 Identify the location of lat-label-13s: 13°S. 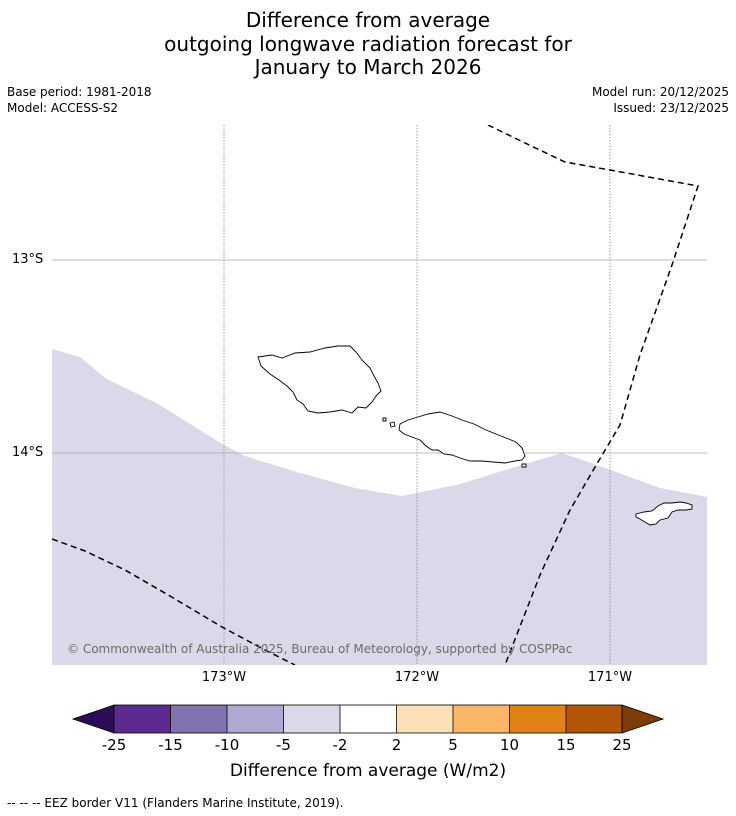
(28, 259).